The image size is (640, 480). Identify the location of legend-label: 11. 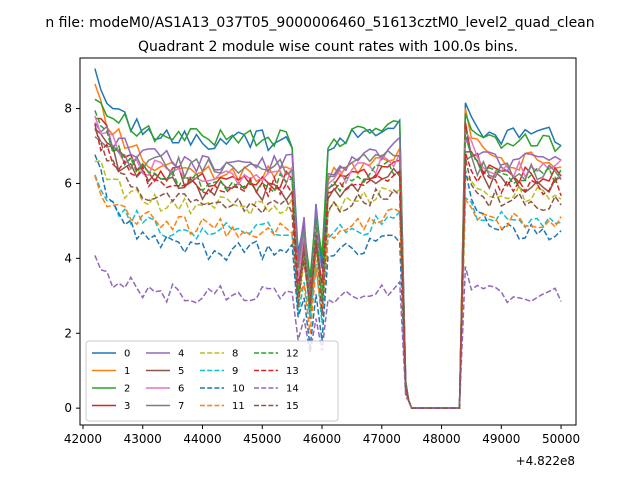
(238, 406).